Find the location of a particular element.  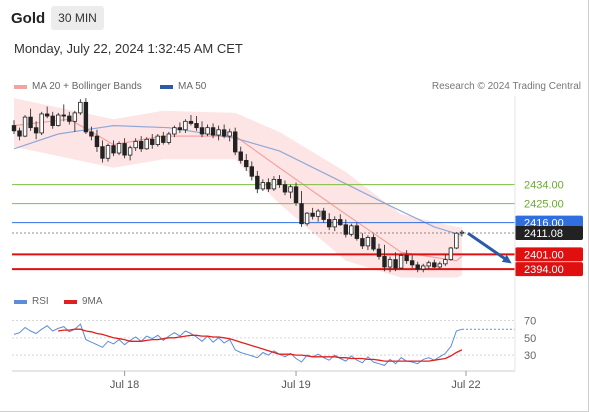

legend-ma9: 9MA is located at coordinates (83, 301).